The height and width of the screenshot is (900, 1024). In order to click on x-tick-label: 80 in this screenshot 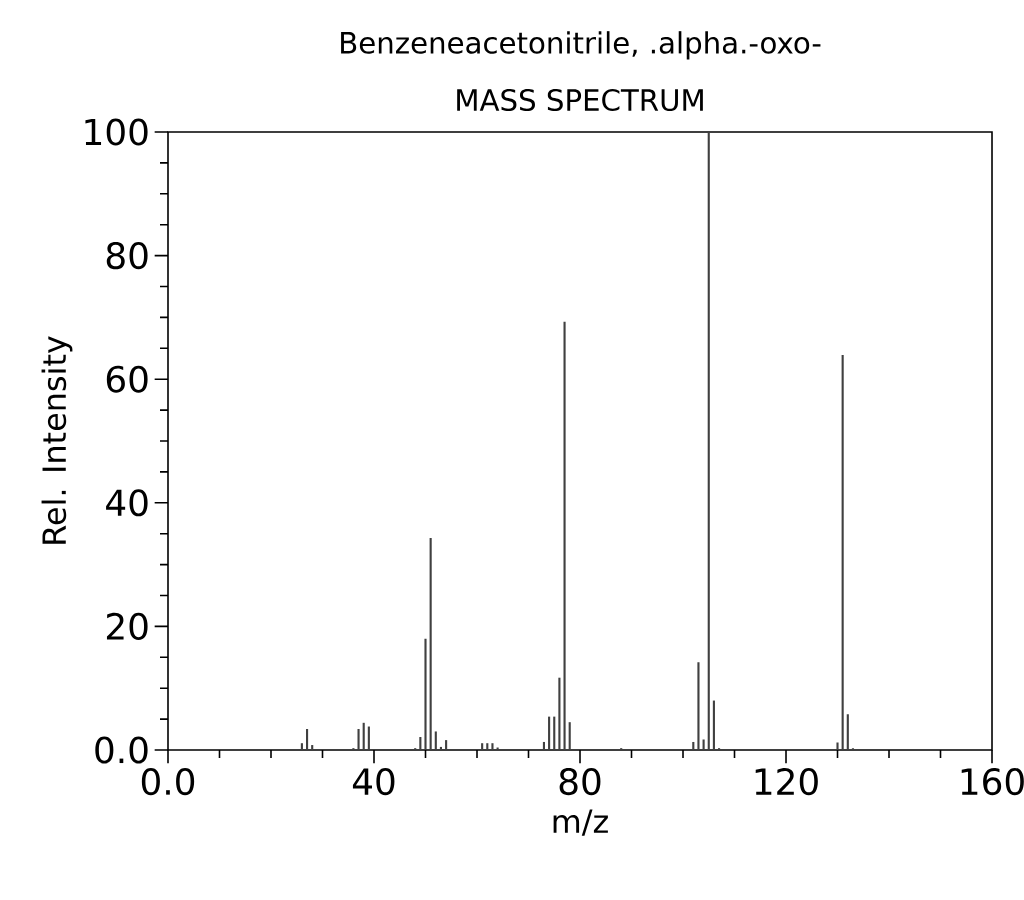, I will do `click(580, 782)`.